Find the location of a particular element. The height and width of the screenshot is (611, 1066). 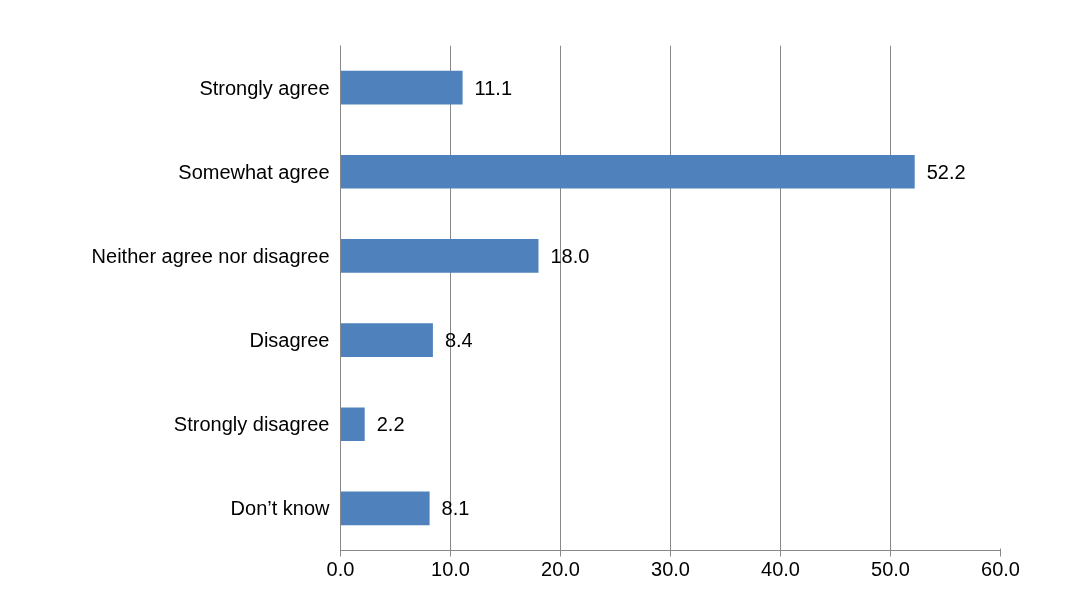

y-tick-label: Somewhat agree is located at coordinates (254, 171).